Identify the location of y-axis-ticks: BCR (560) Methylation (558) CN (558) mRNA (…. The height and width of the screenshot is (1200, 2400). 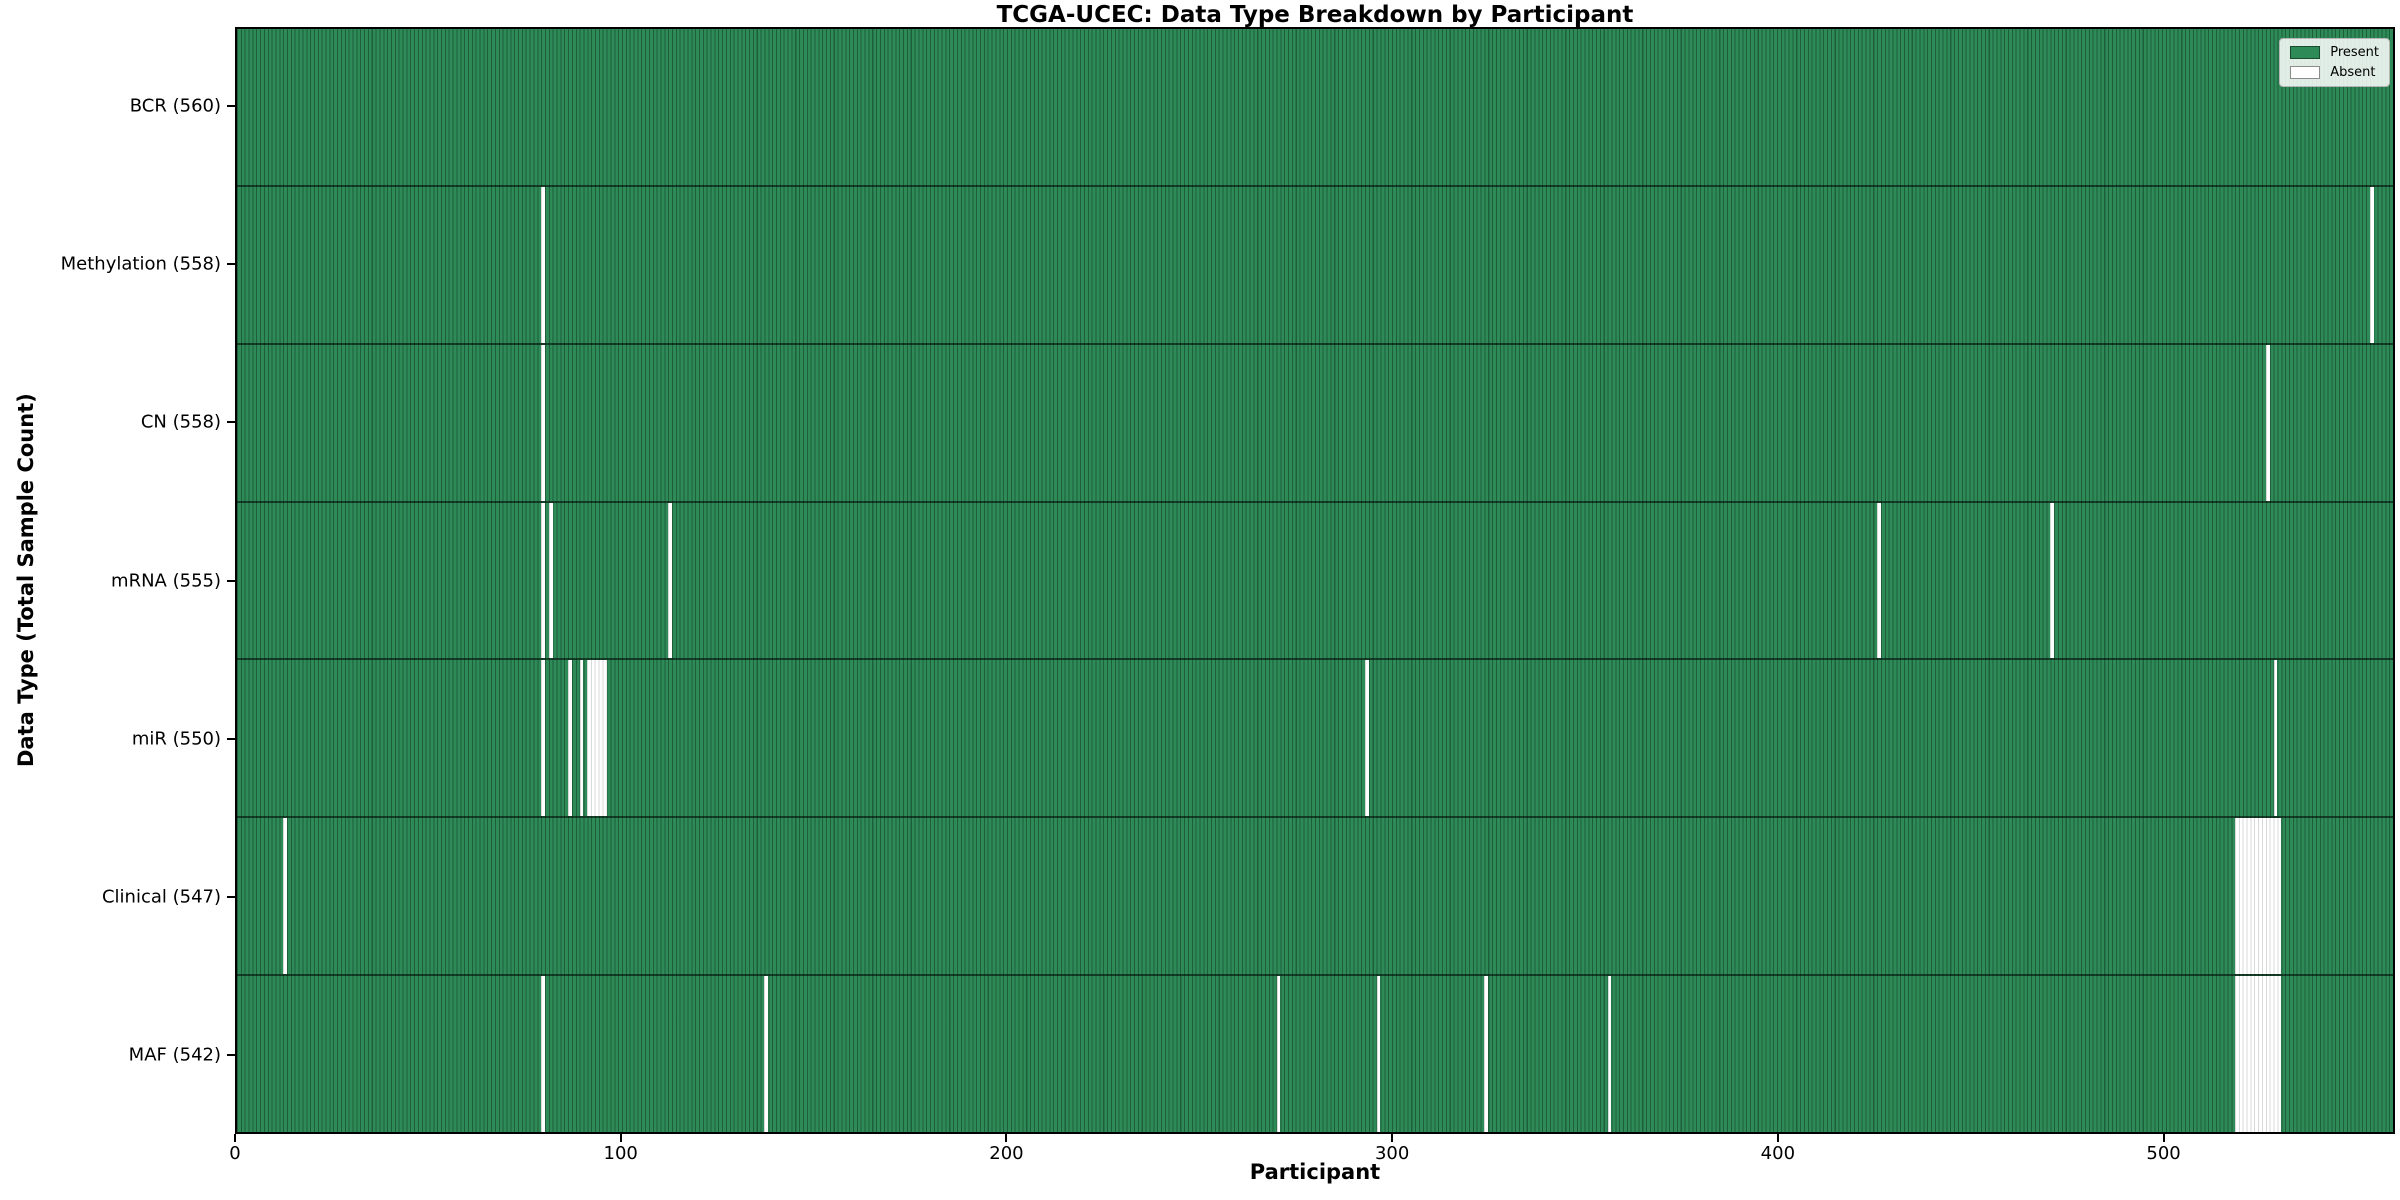
(117, 580).